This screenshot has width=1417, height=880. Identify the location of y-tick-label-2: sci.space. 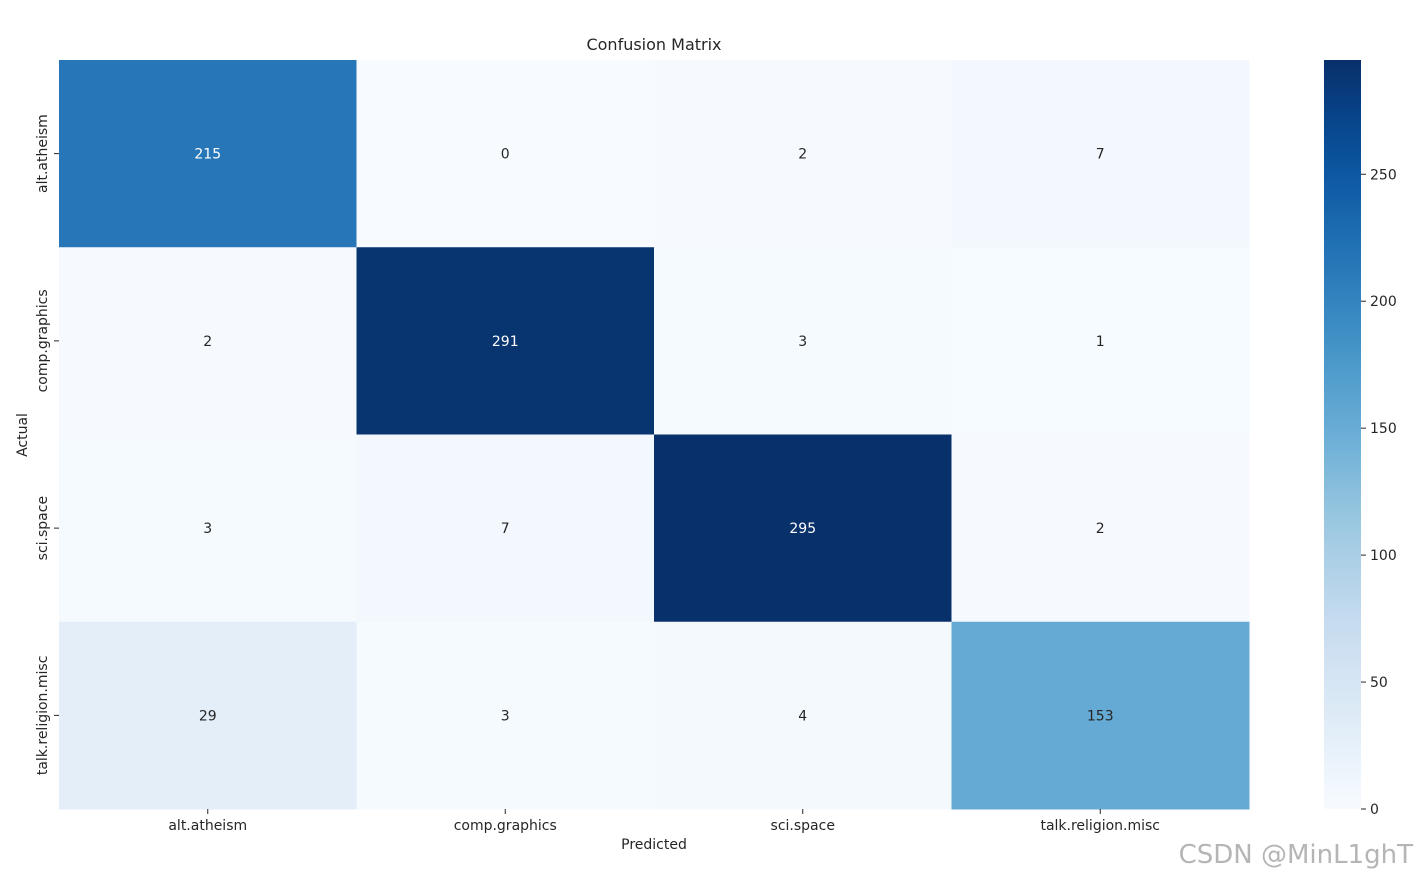
(43, 528).